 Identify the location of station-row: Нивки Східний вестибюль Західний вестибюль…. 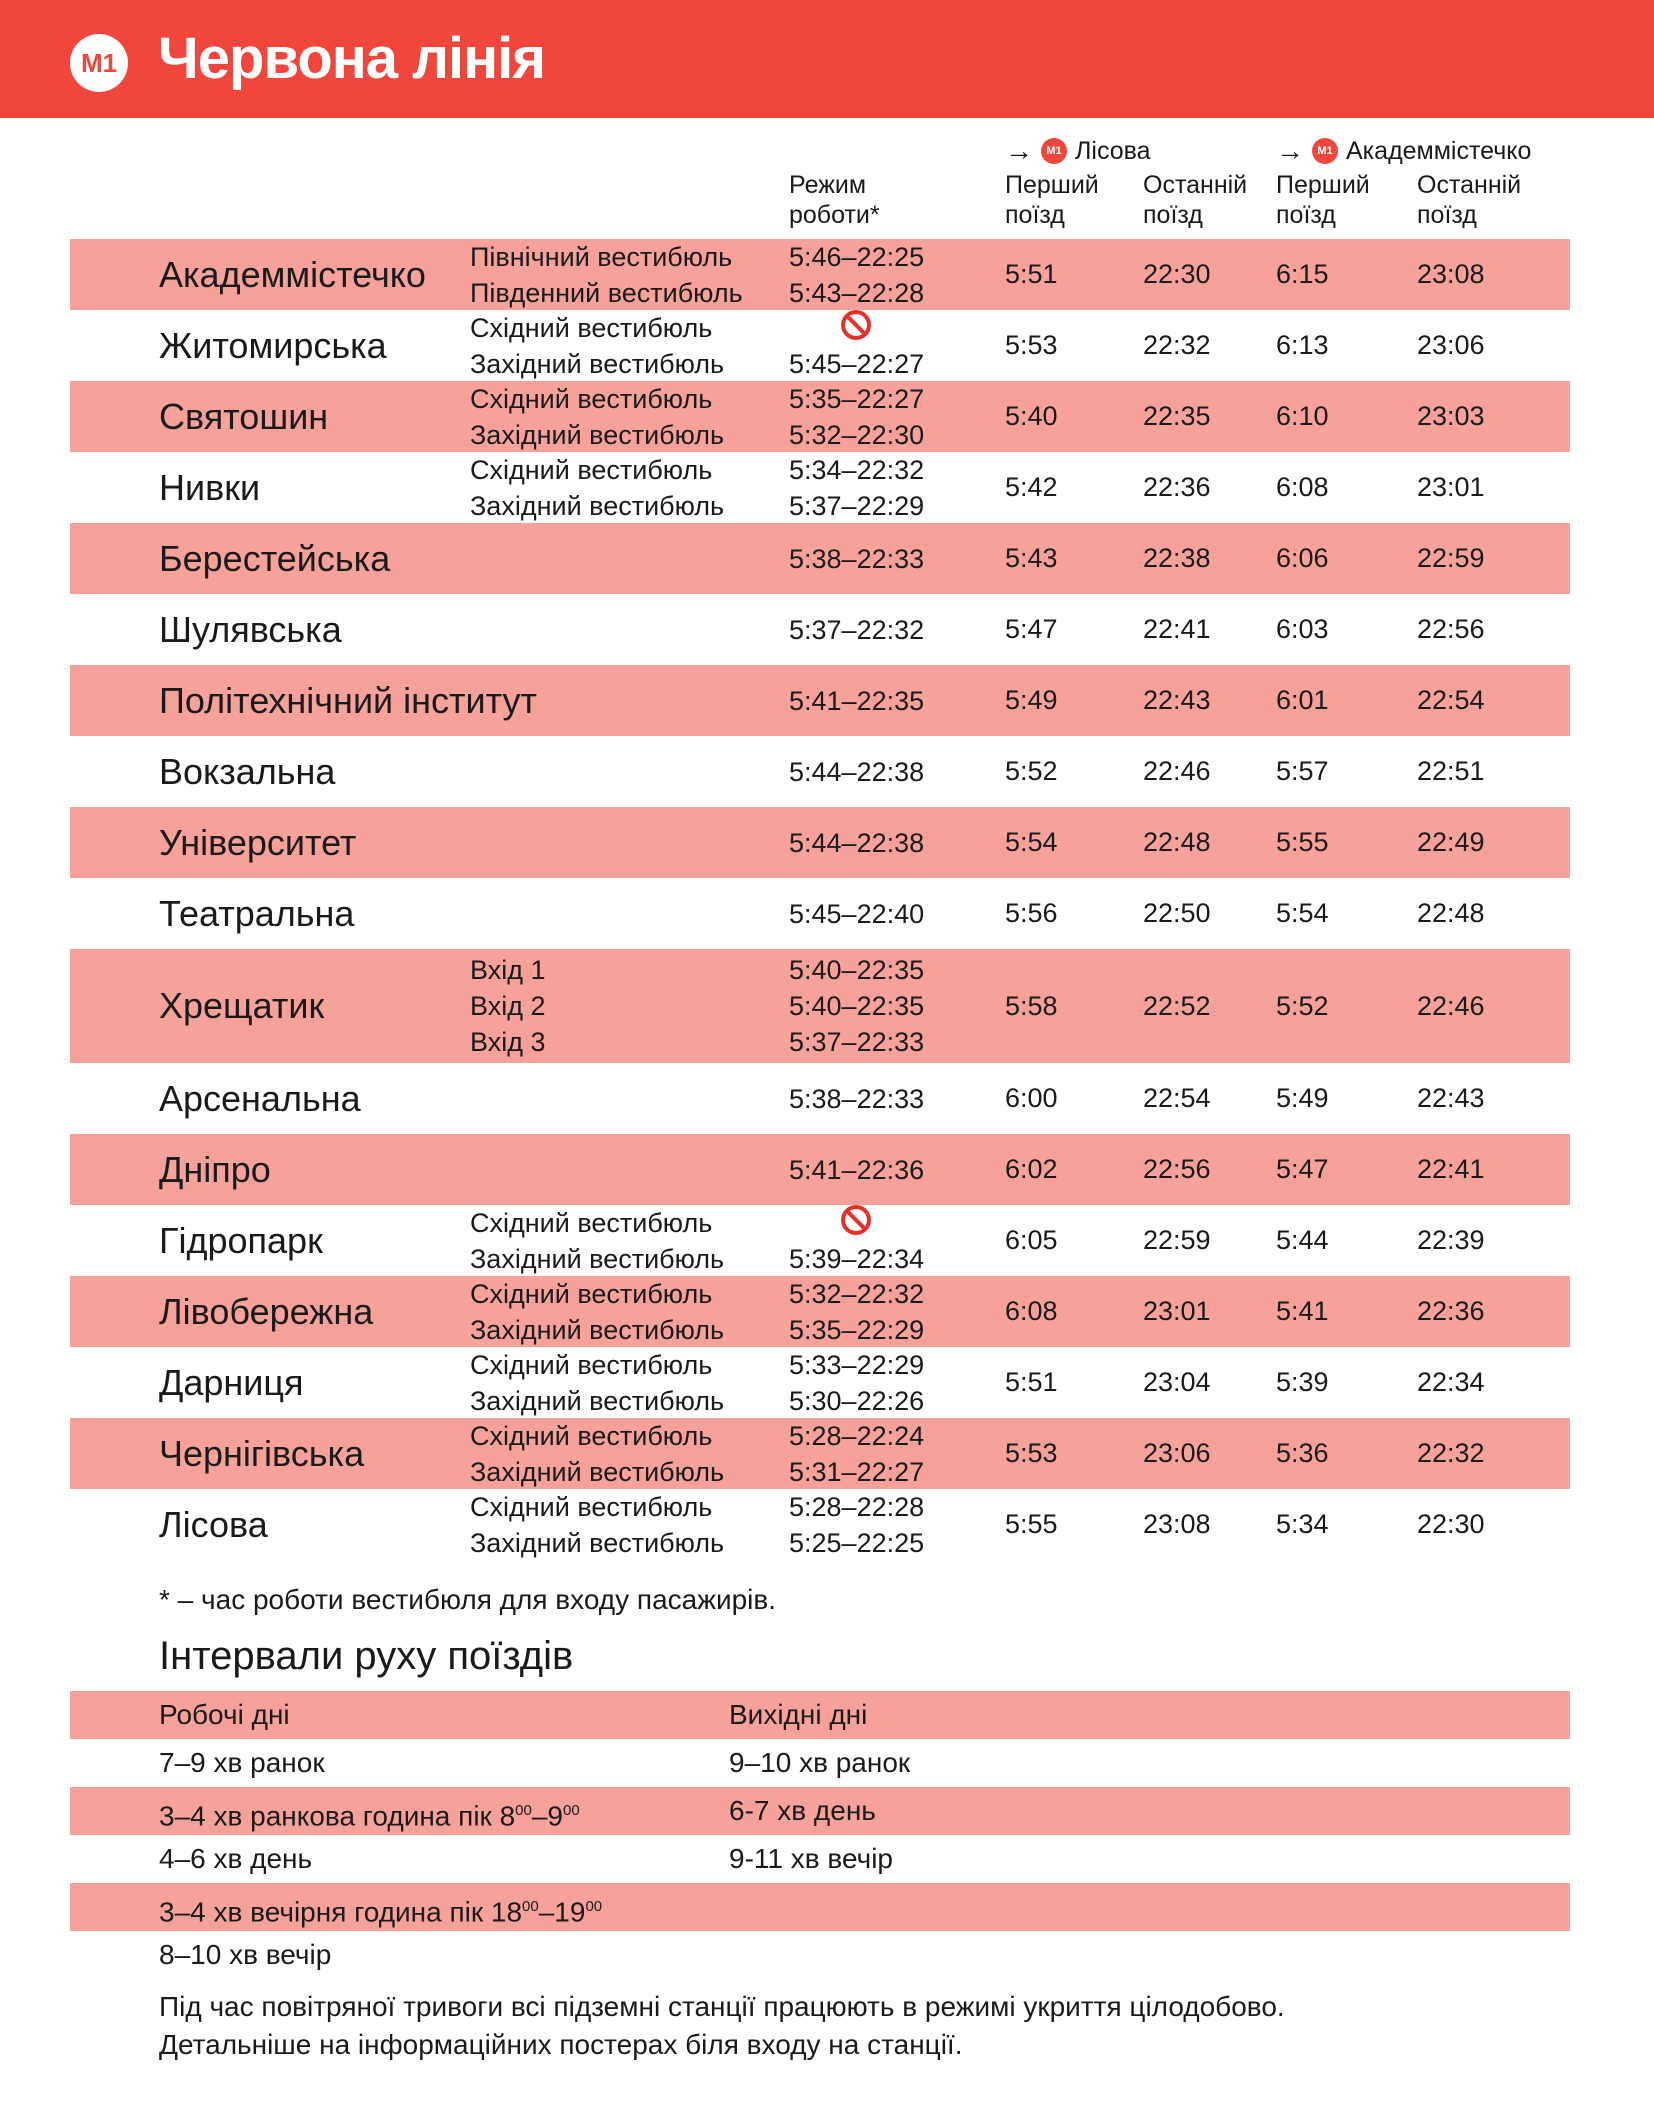
(820, 487).